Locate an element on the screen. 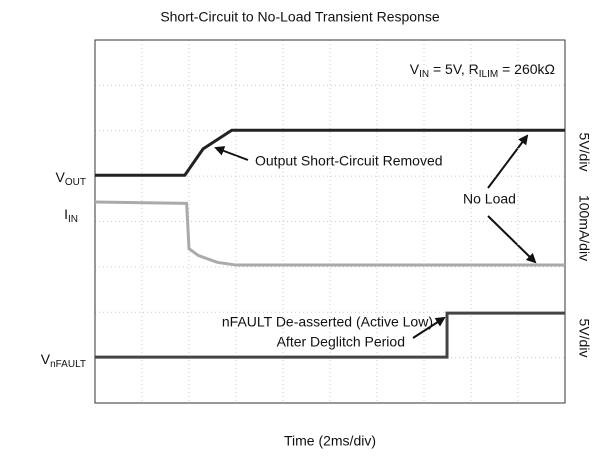 This screenshot has height=464, width=603. series-label: IIN is located at coordinates (71, 215).